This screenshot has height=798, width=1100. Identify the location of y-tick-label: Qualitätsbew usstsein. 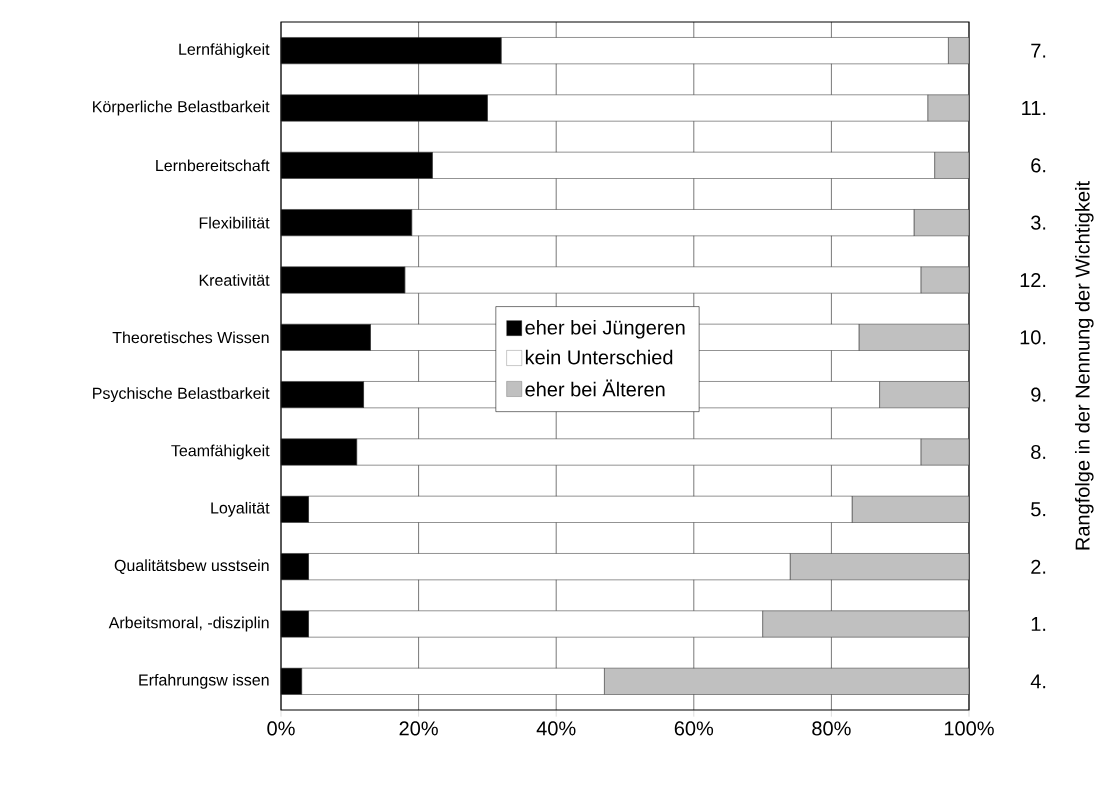
(191, 566).